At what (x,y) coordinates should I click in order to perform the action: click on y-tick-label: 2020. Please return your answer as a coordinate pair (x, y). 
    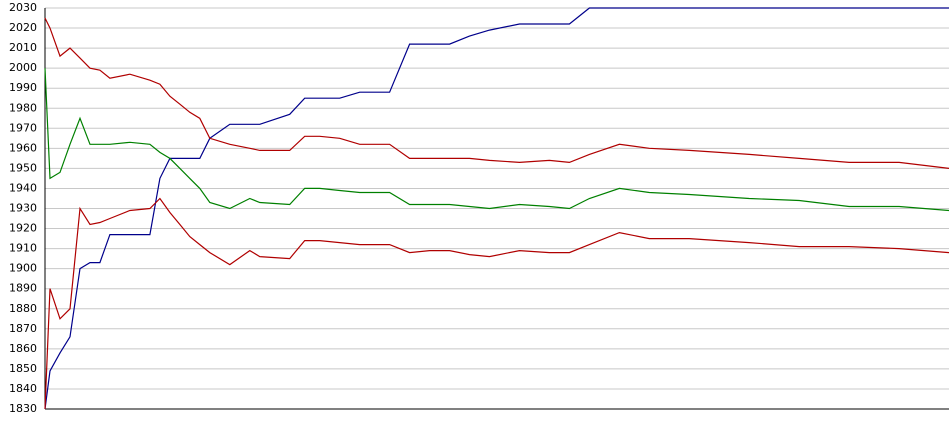
    Looking at the image, I should click on (23, 27).